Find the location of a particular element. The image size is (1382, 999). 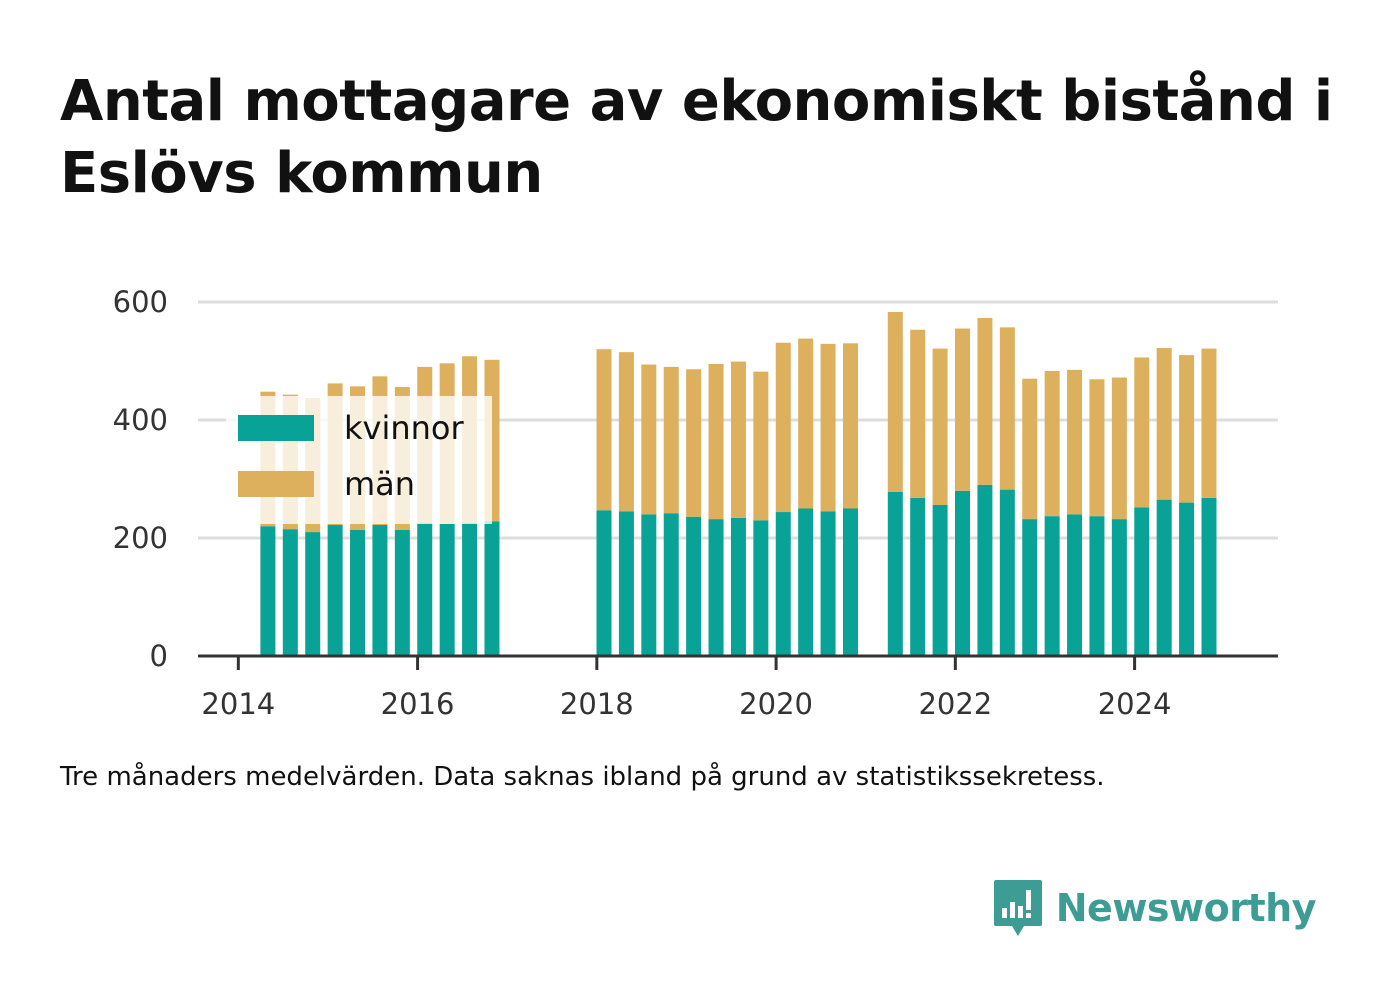

brand: Newsworthy is located at coordinates (1154, 908).